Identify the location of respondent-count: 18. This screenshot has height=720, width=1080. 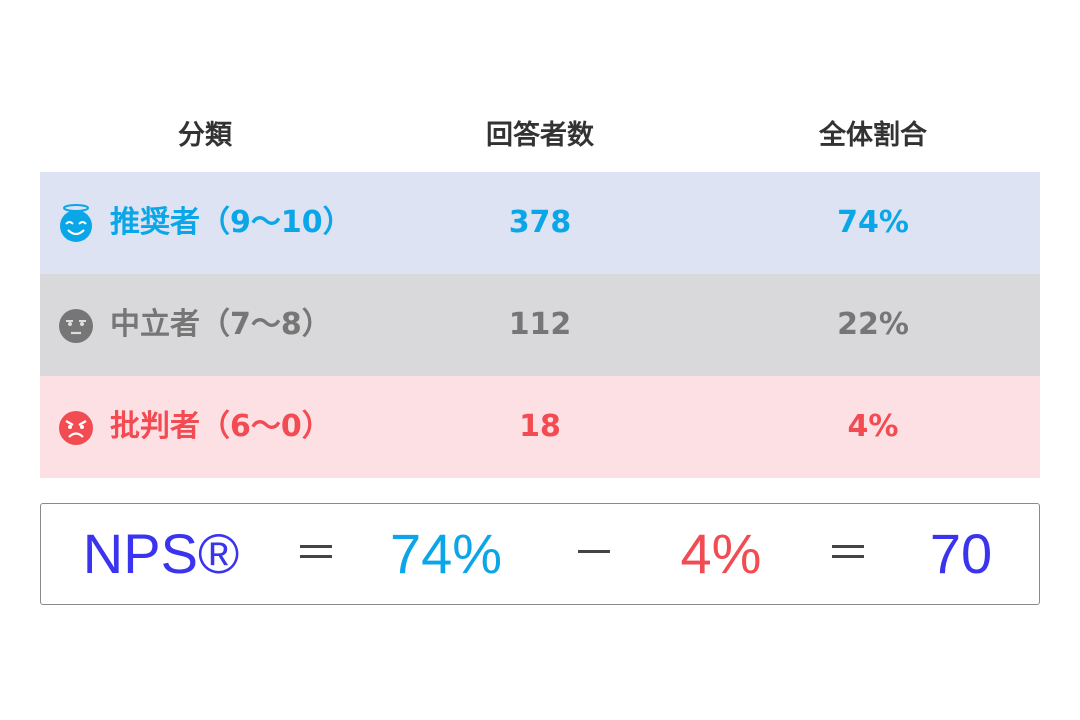
(540, 426).